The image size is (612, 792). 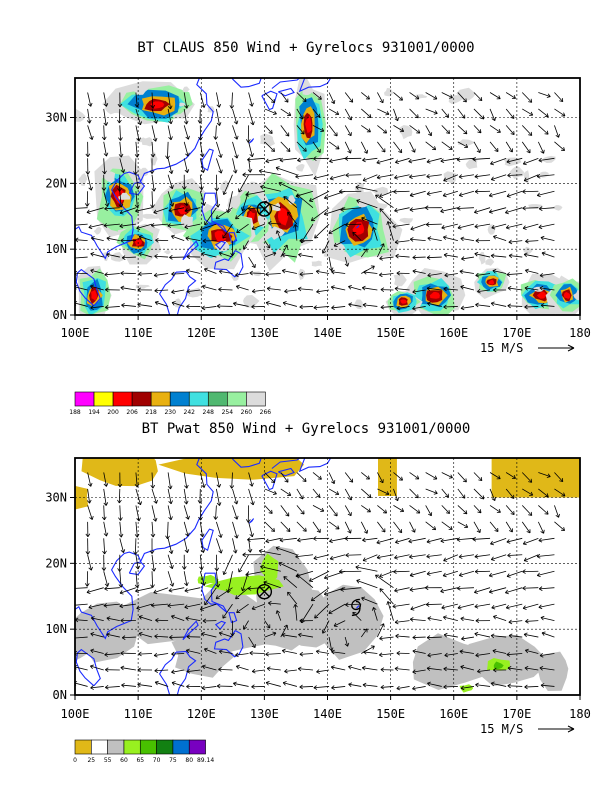 What do you see at coordinates (132, 747) in the screenshot?
I see `colorbar-swatch` at bounding box center [132, 747].